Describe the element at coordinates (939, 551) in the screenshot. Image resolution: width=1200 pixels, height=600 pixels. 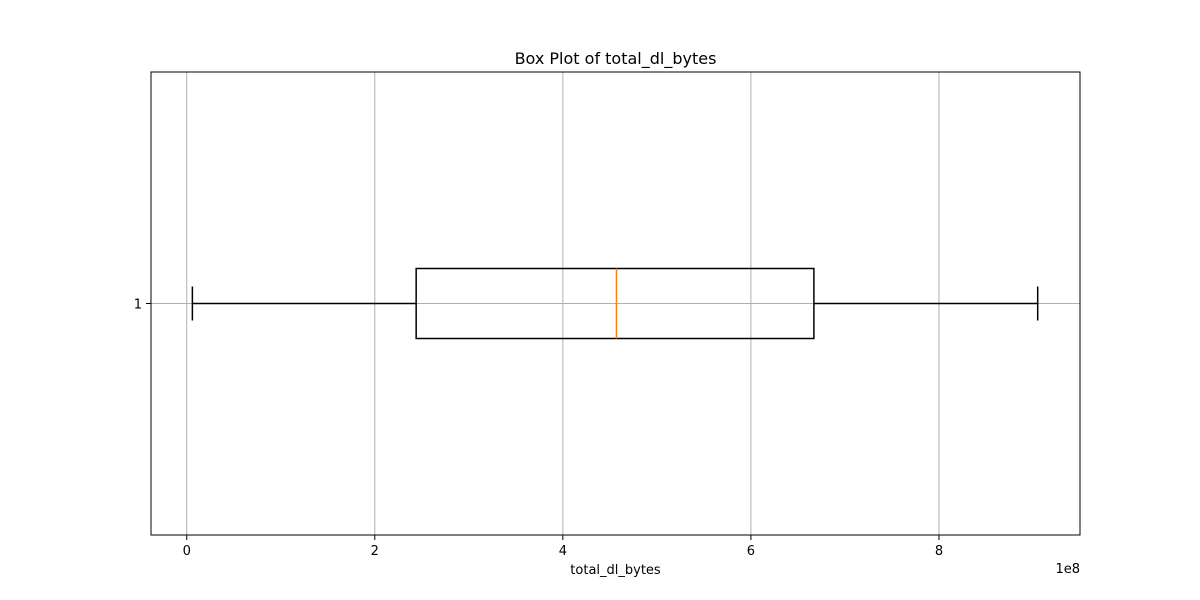
I see `x-tick-label: 8` at that location.